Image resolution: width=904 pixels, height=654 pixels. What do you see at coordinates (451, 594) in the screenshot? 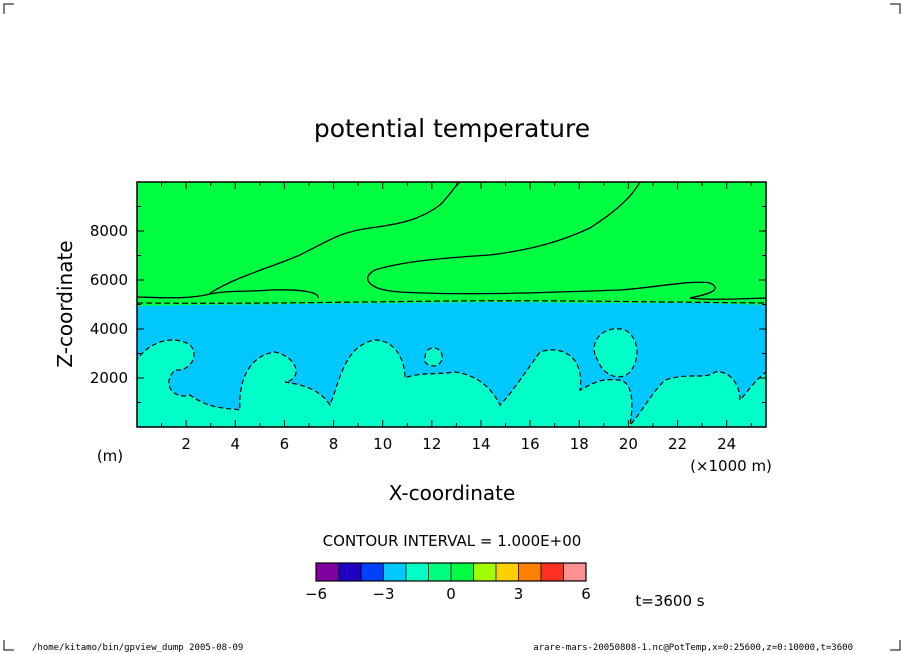
I see `colorbar-tick-label: 0` at bounding box center [451, 594].